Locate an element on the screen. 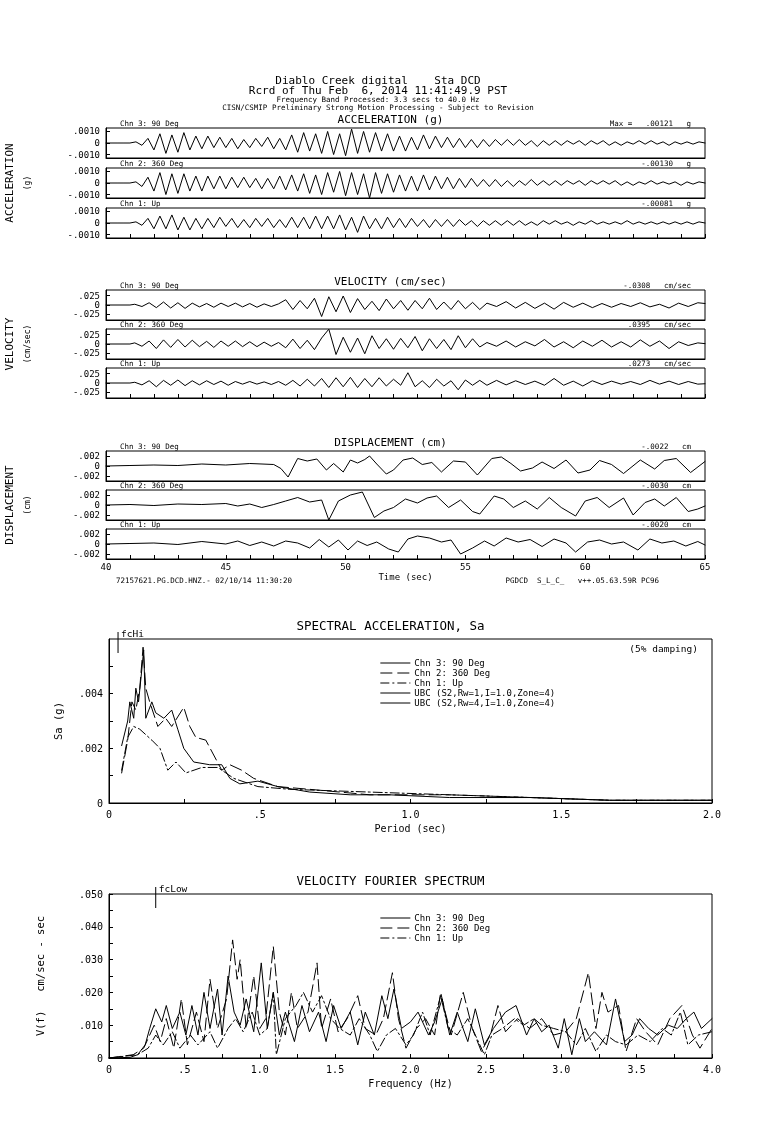  y-tick-label: .030 is located at coordinates (90, 960).